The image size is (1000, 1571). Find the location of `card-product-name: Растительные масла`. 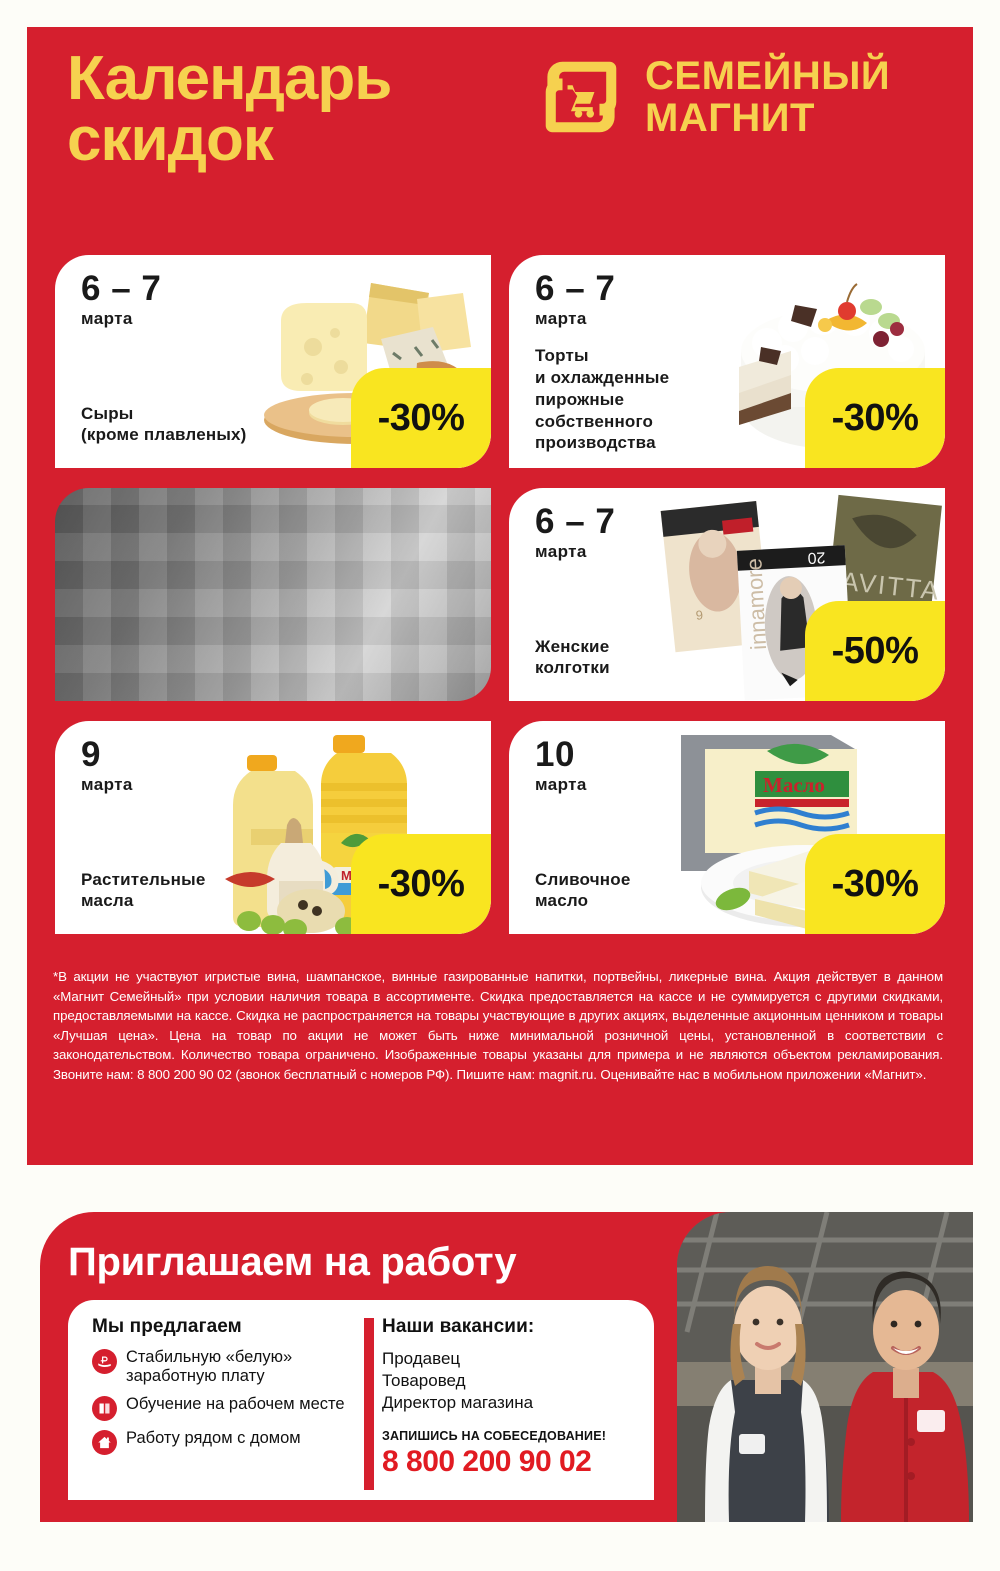

card-product-name: Растительные масла is located at coordinates (143, 890).